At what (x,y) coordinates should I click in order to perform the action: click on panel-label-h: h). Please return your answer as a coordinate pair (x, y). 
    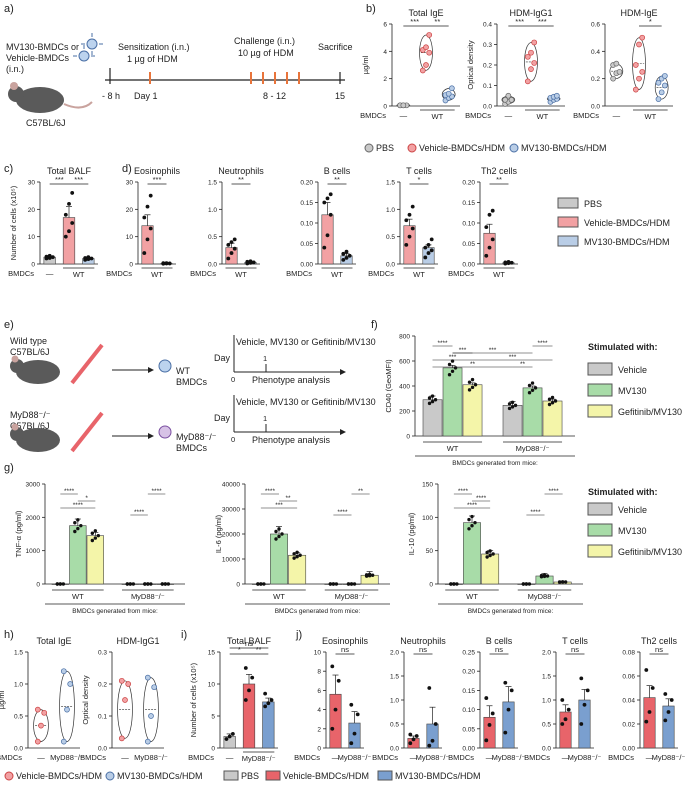
    Looking at the image, I should click on (9, 635).